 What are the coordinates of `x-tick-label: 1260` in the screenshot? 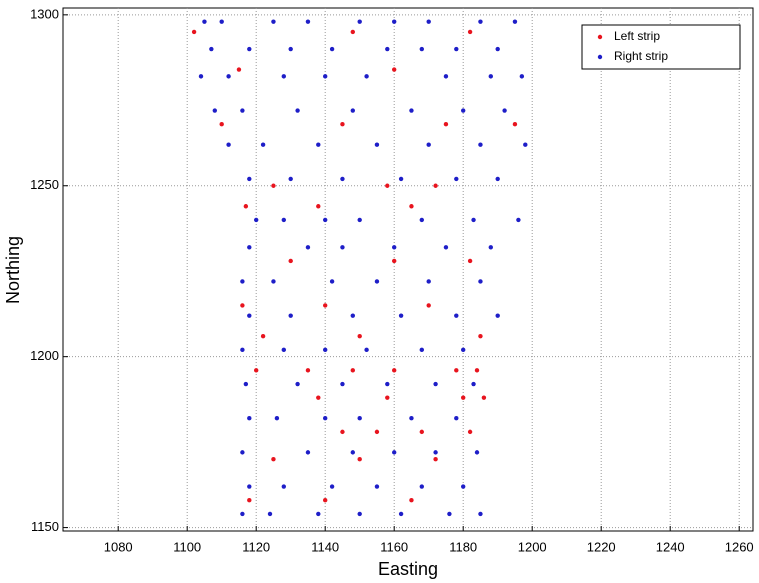 It's located at (739, 546).